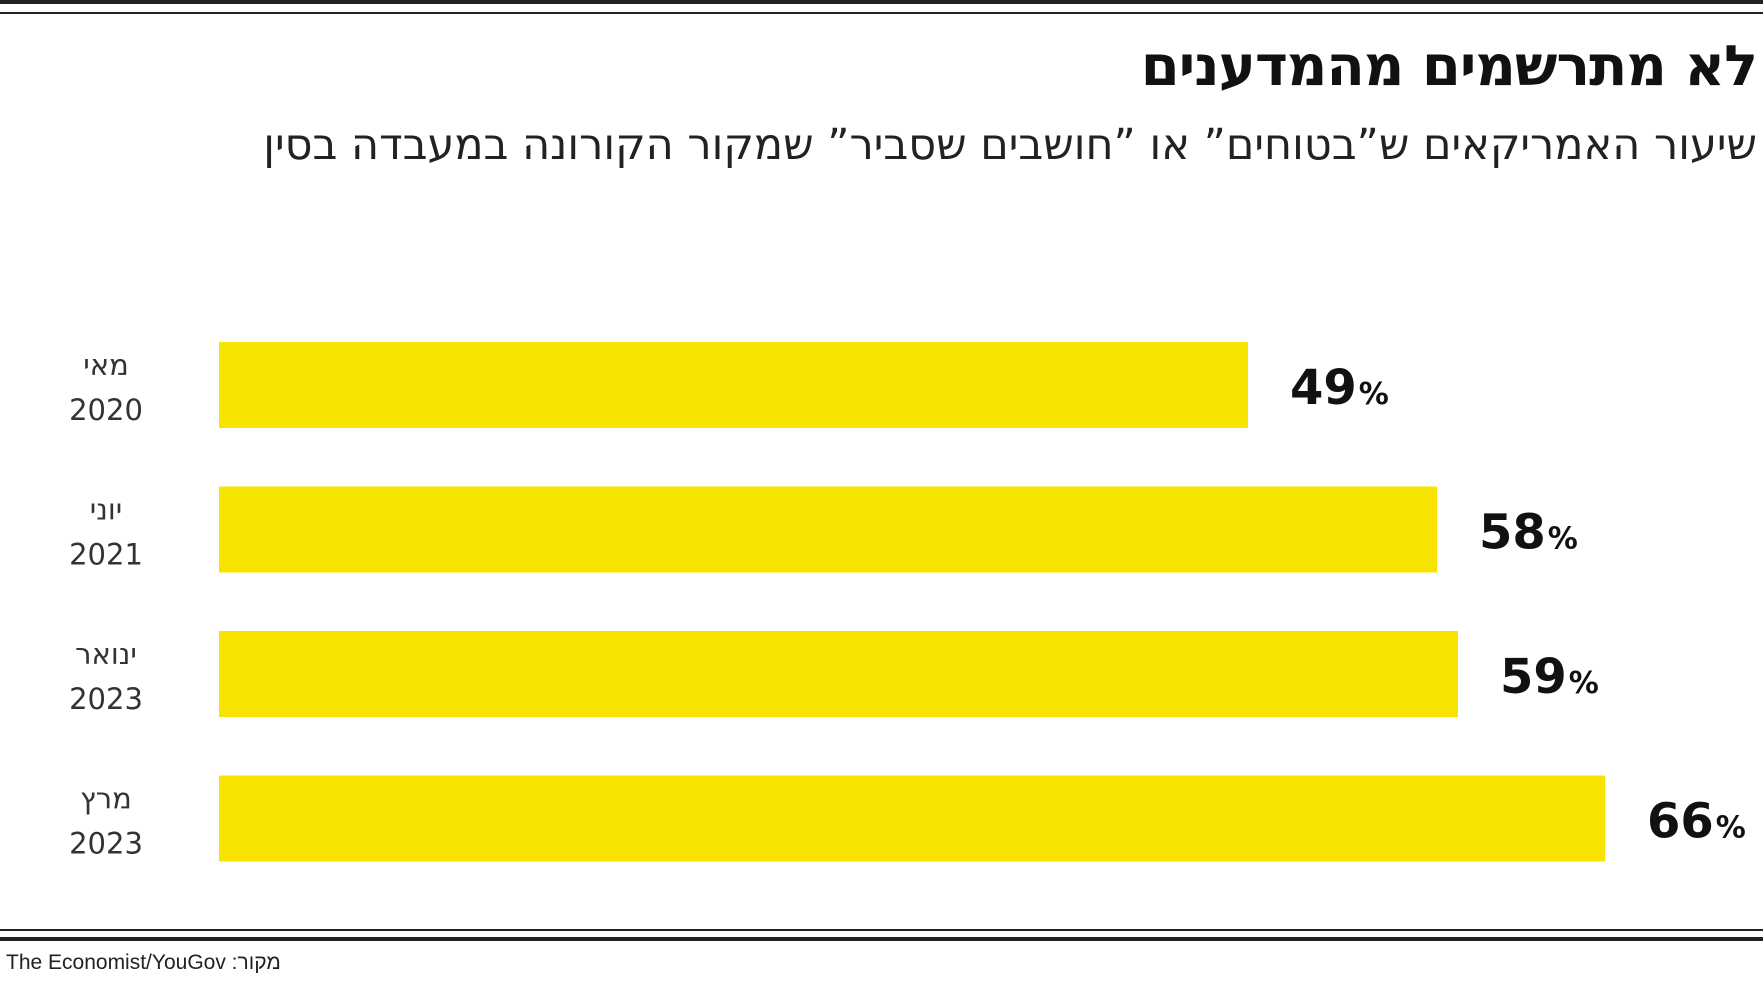  Describe the element at coordinates (106, 799) in the screenshot. I see `category-label-month: מרץ` at that location.